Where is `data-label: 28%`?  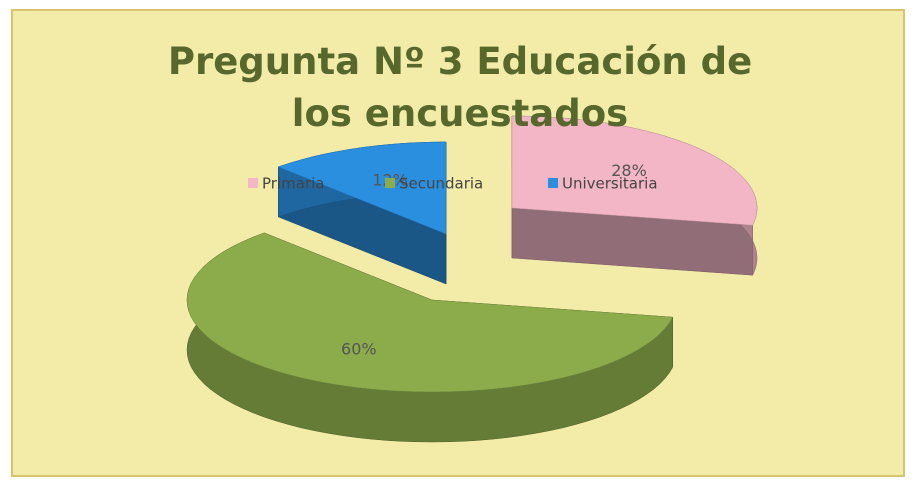
data-label: 28% is located at coordinates (629, 170).